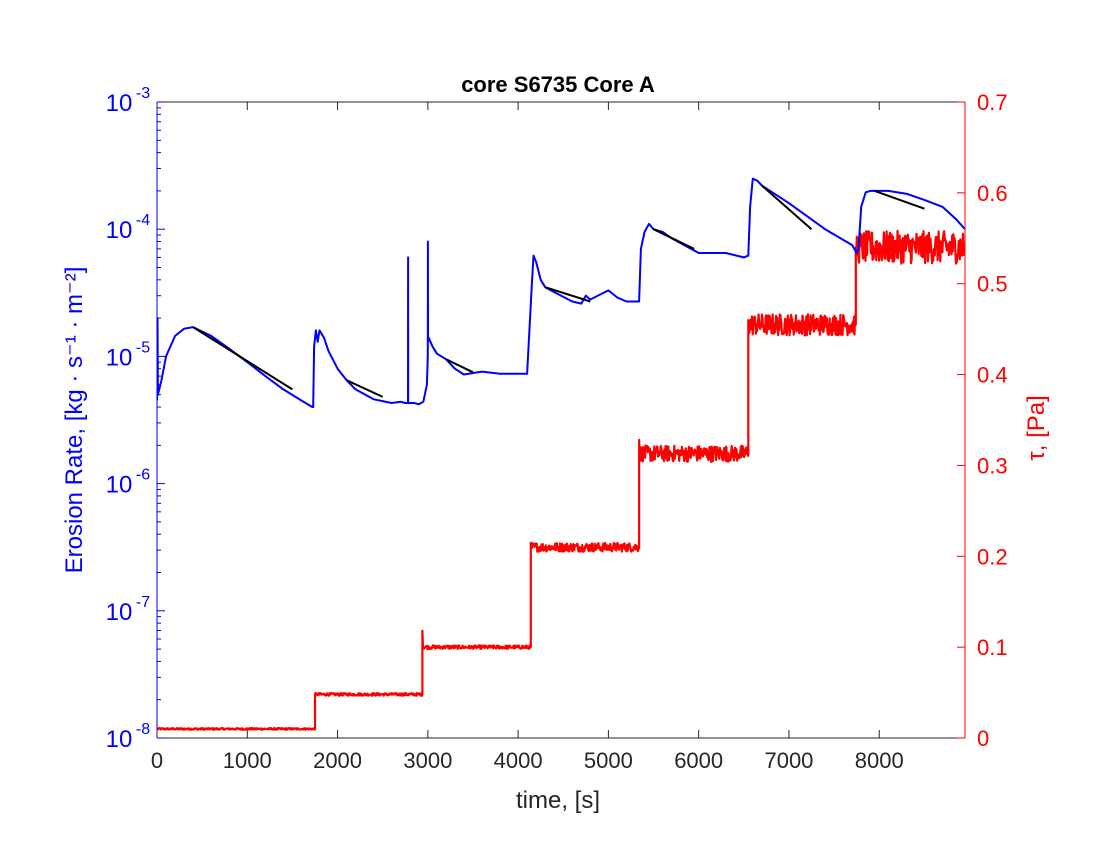  What do you see at coordinates (143, 602) in the screenshot?
I see `y-left-tick-exponent: -7` at bounding box center [143, 602].